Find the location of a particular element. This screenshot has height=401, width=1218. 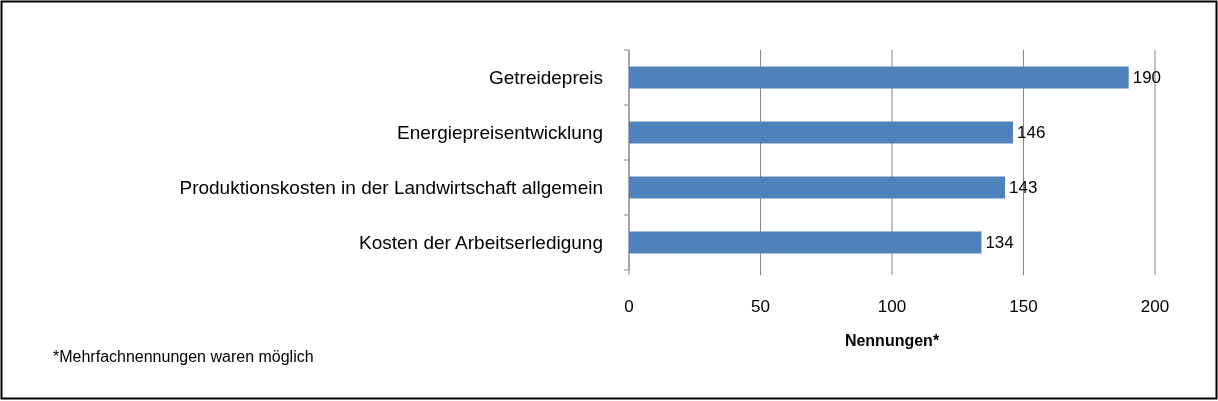

x-tick-label: 150 is located at coordinates (1023, 306).